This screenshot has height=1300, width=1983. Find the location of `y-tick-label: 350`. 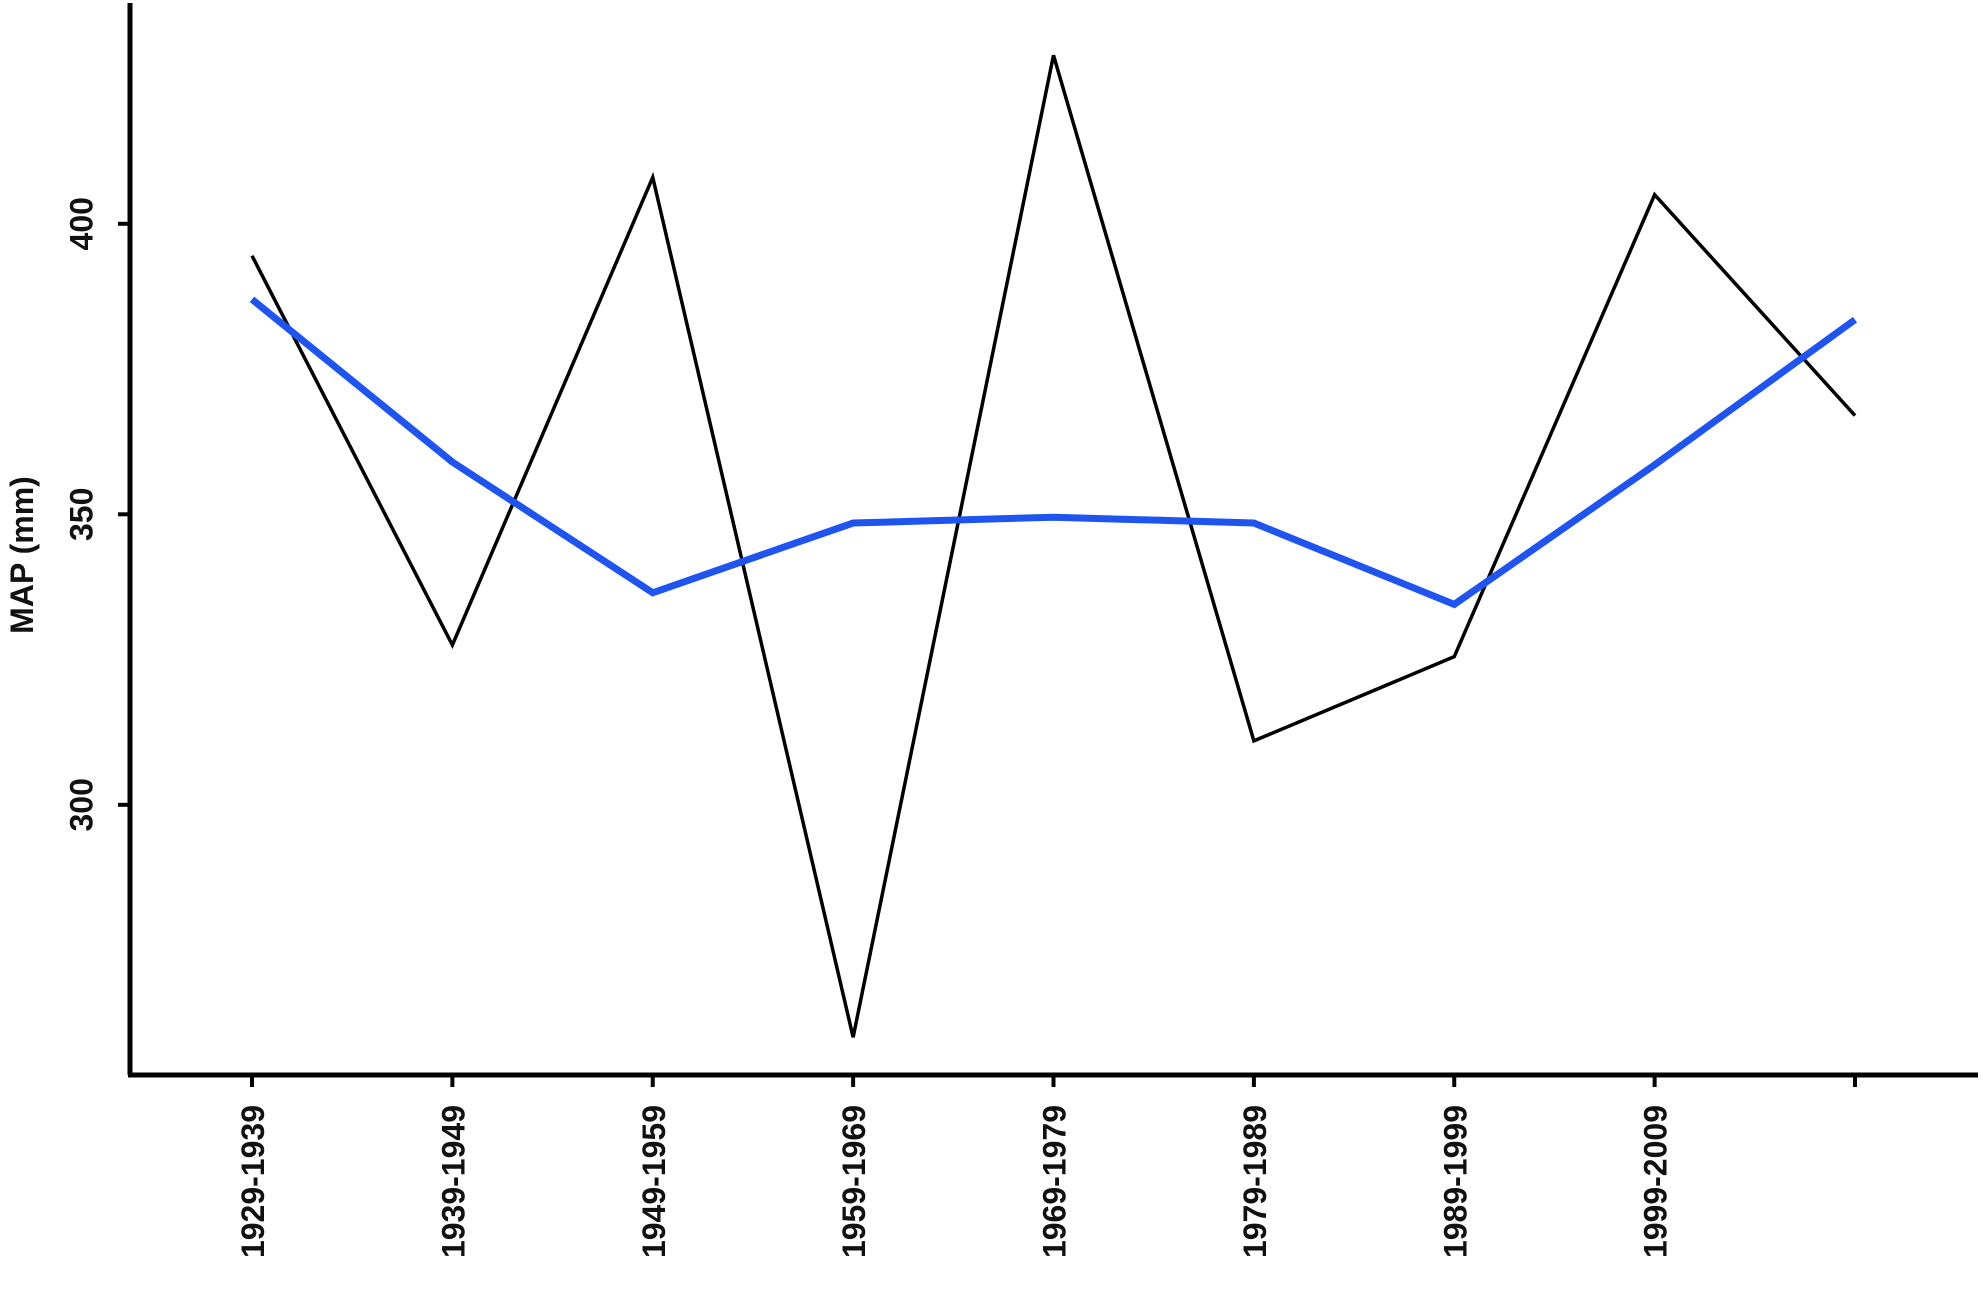

y-tick-label: 350 is located at coordinates (81, 514).